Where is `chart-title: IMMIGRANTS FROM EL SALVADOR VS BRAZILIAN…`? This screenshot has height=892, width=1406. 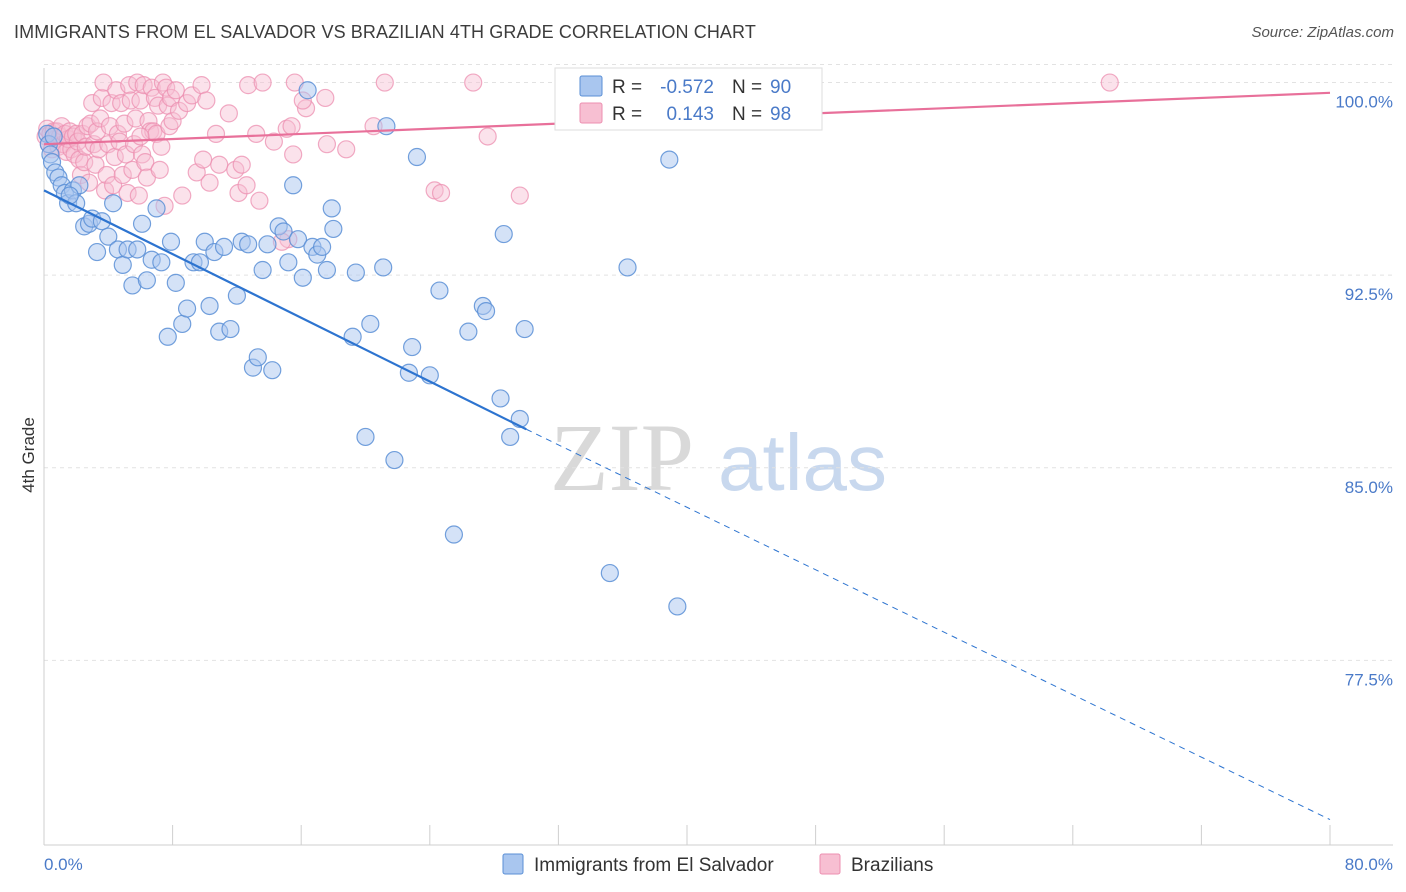
chart-title: IMMIGRANTS FROM EL SALVADOR VS BRAZILIAN… is located at coordinates (385, 32).